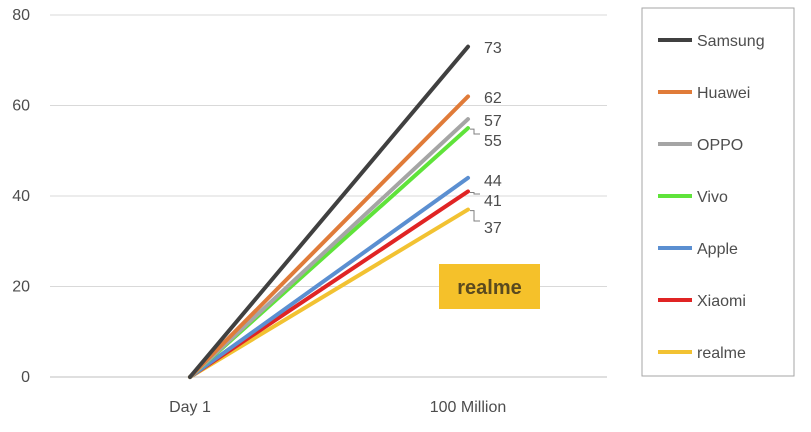 The height and width of the screenshot is (432, 811). I want to click on x-tick-label: Day 1, so click(190, 407).